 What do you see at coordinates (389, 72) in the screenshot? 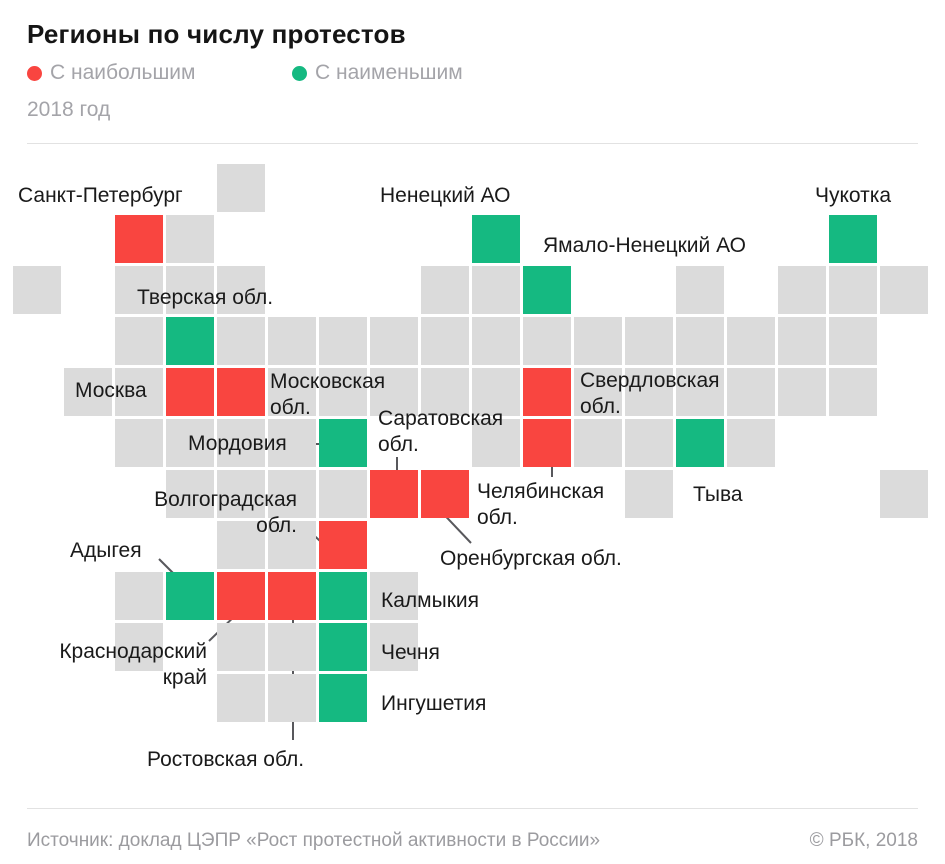
I see `legend-label-least: С наименьшим` at bounding box center [389, 72].